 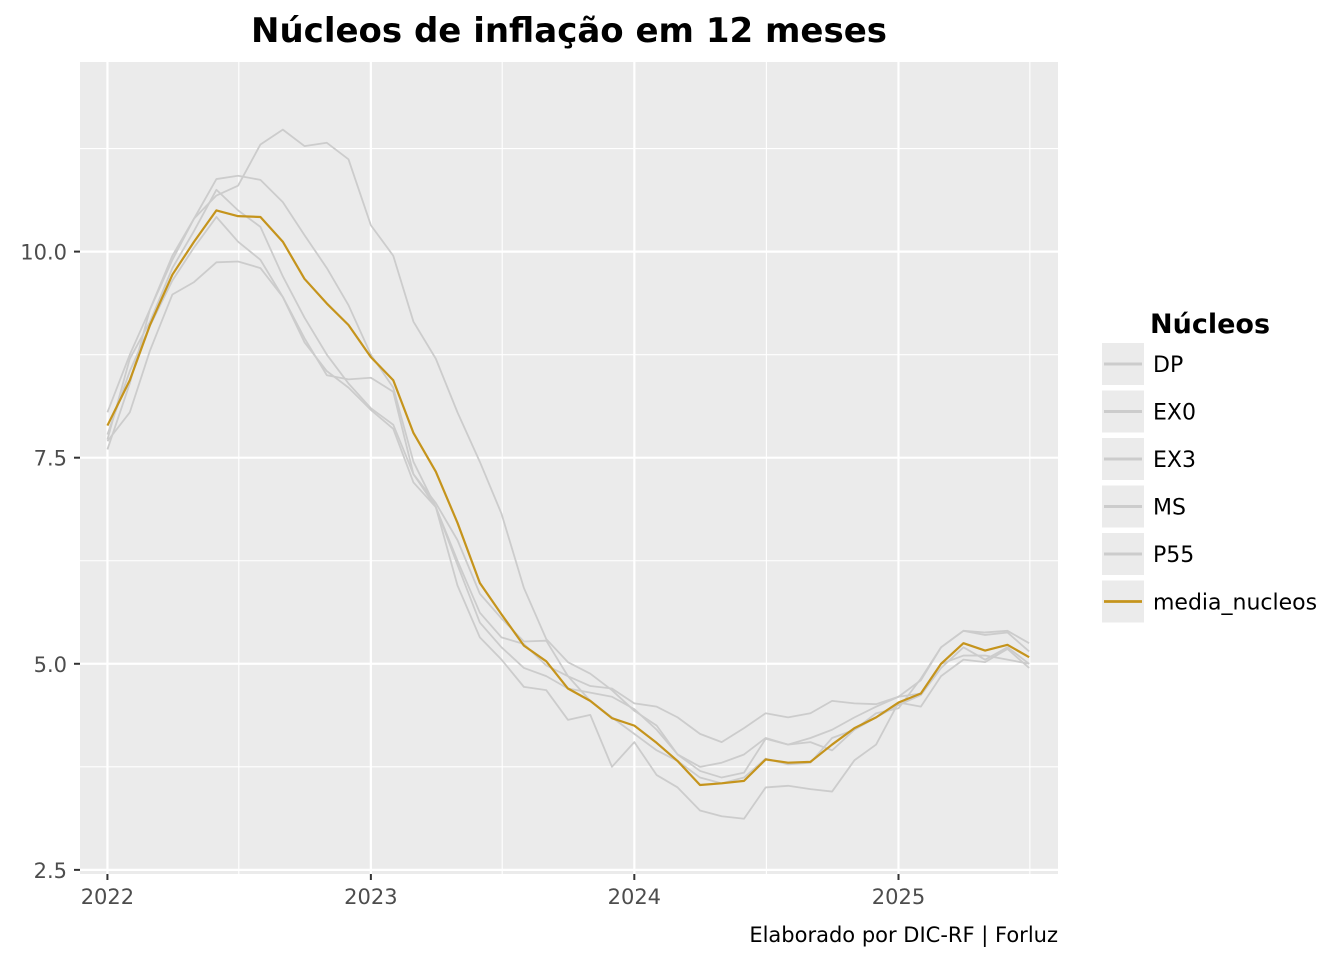 I want to click on chart-title: Núcleos de inflação em 12 meses, so click(x=569, y=31).